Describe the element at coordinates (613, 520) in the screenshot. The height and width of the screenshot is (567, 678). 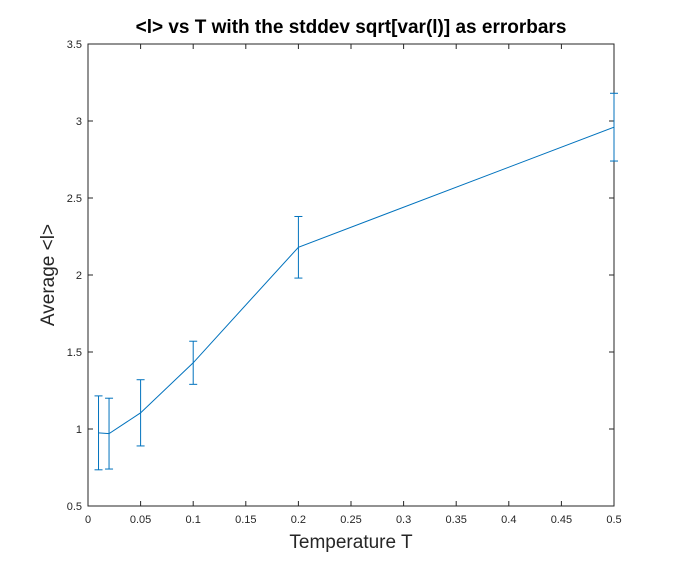
I see `x-tick-label: 0.5` at that location.